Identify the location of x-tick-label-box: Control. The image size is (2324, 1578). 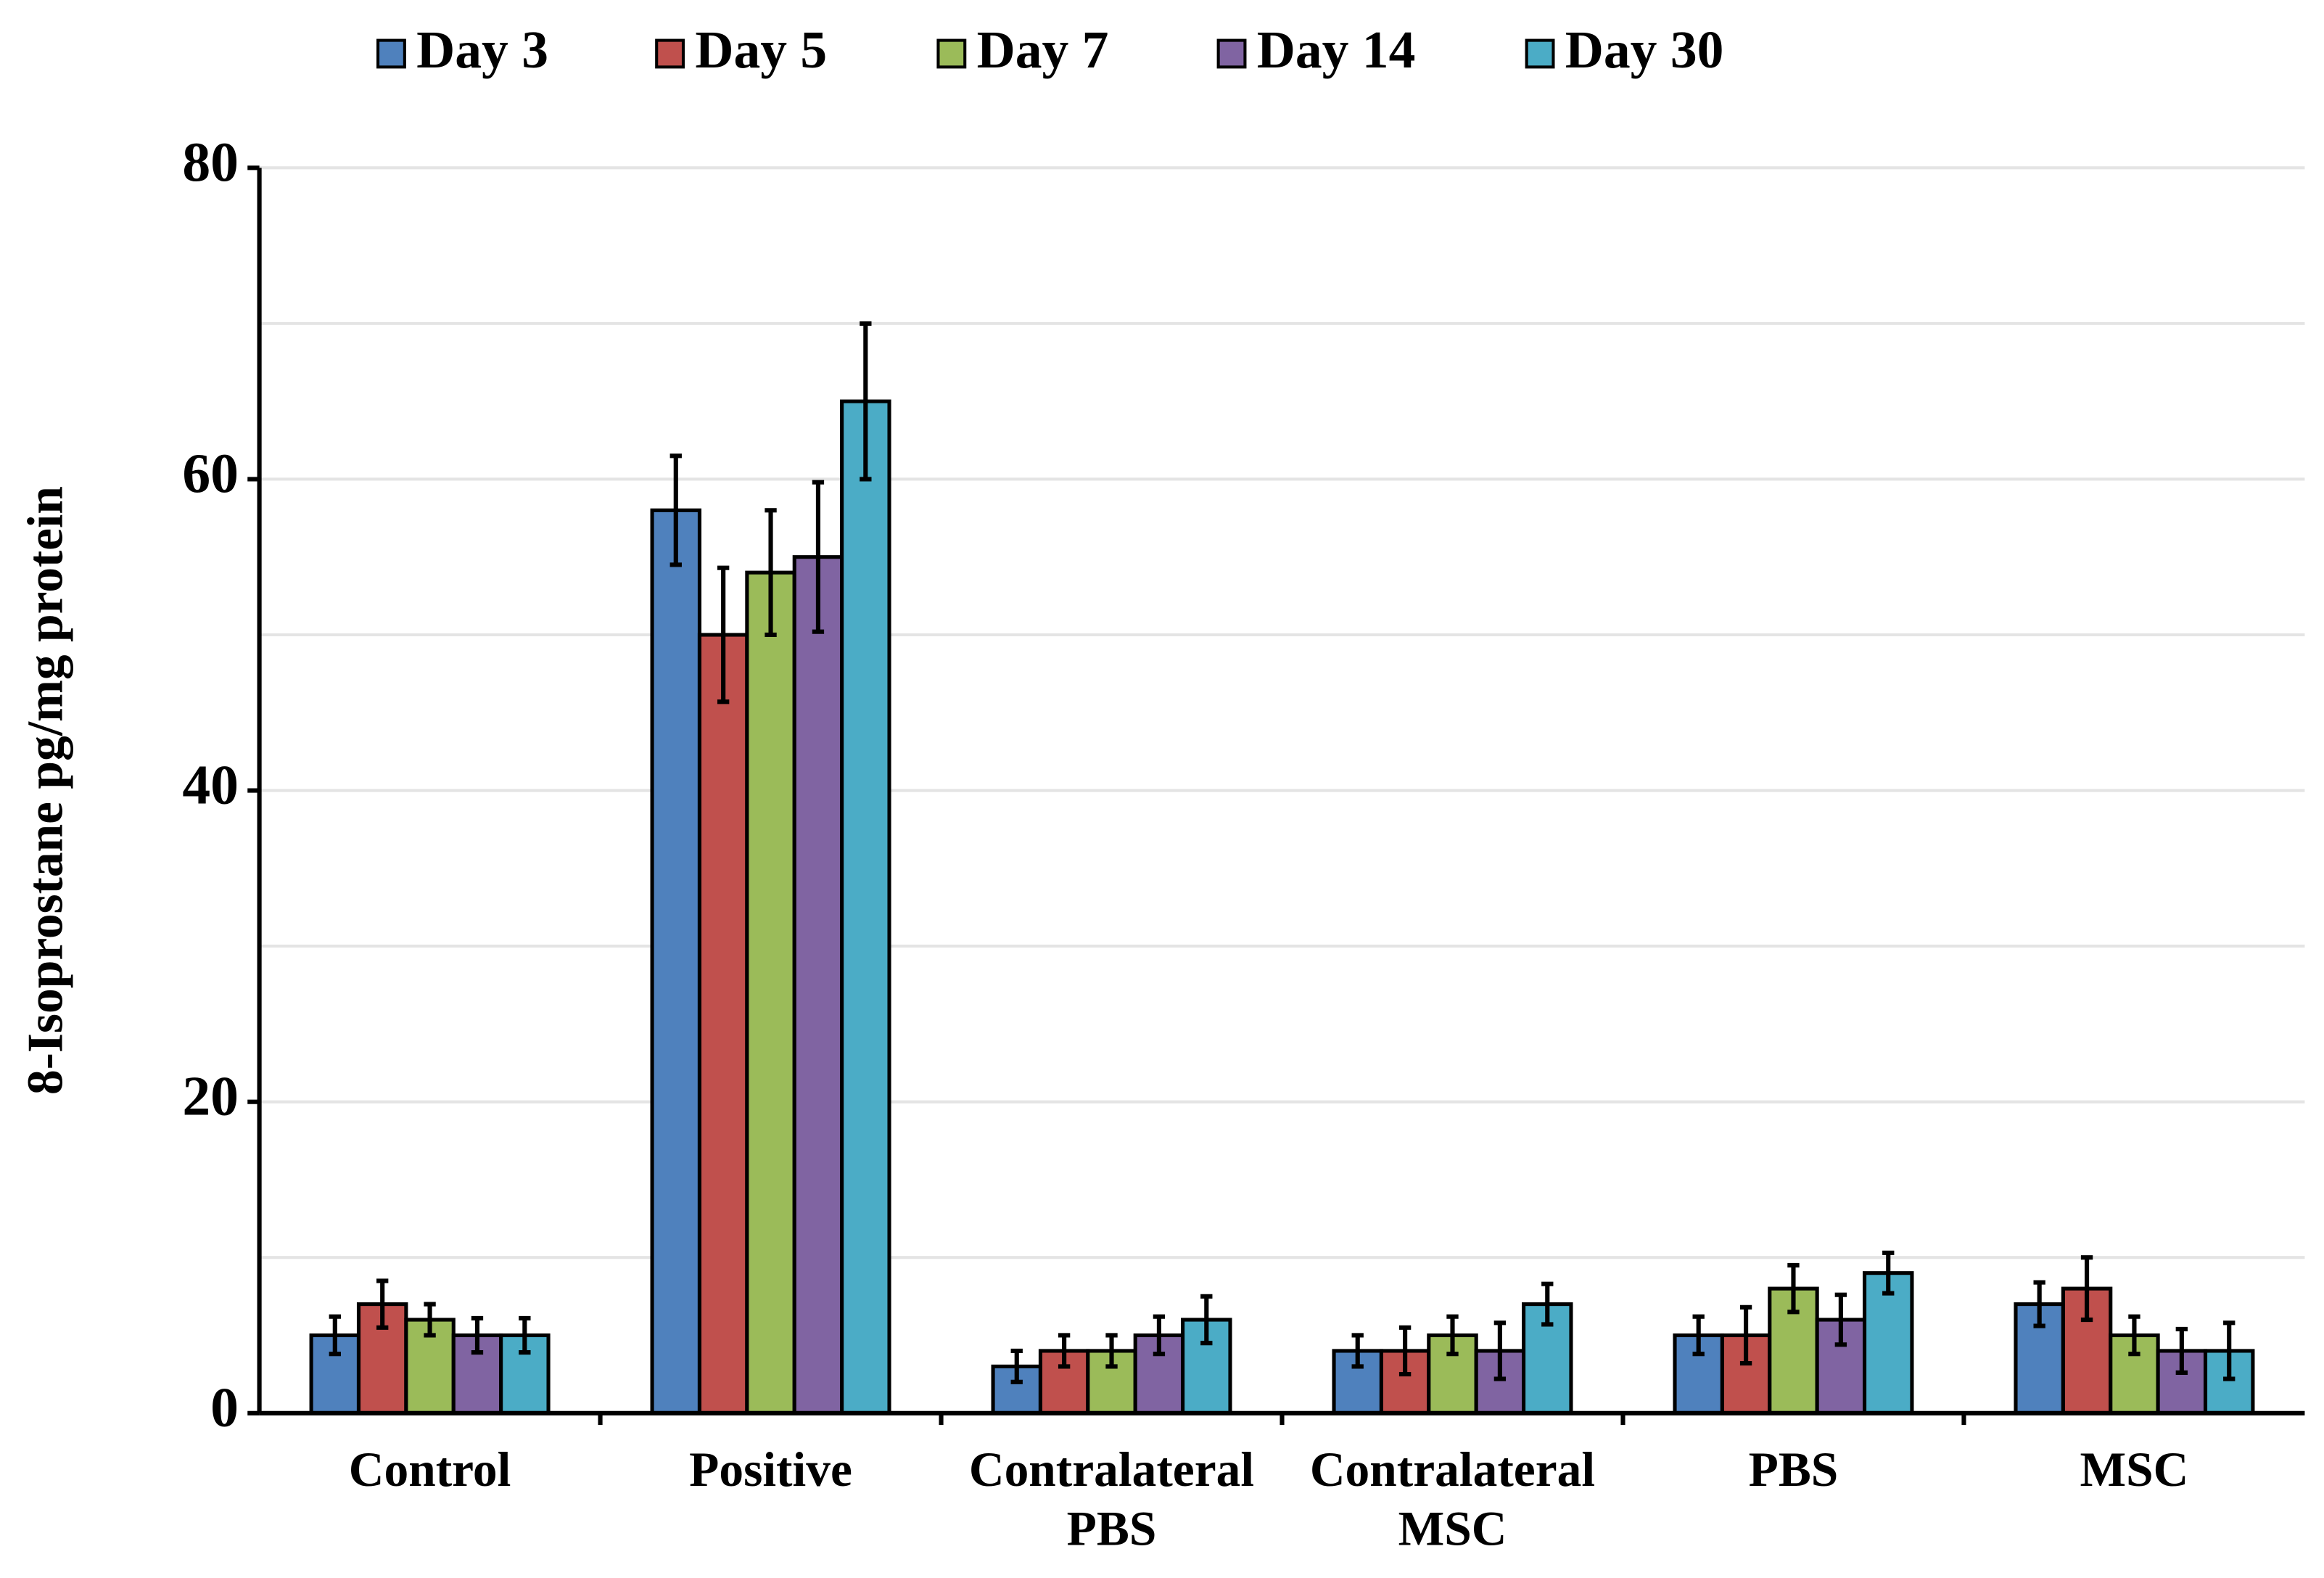
(429, 1471).